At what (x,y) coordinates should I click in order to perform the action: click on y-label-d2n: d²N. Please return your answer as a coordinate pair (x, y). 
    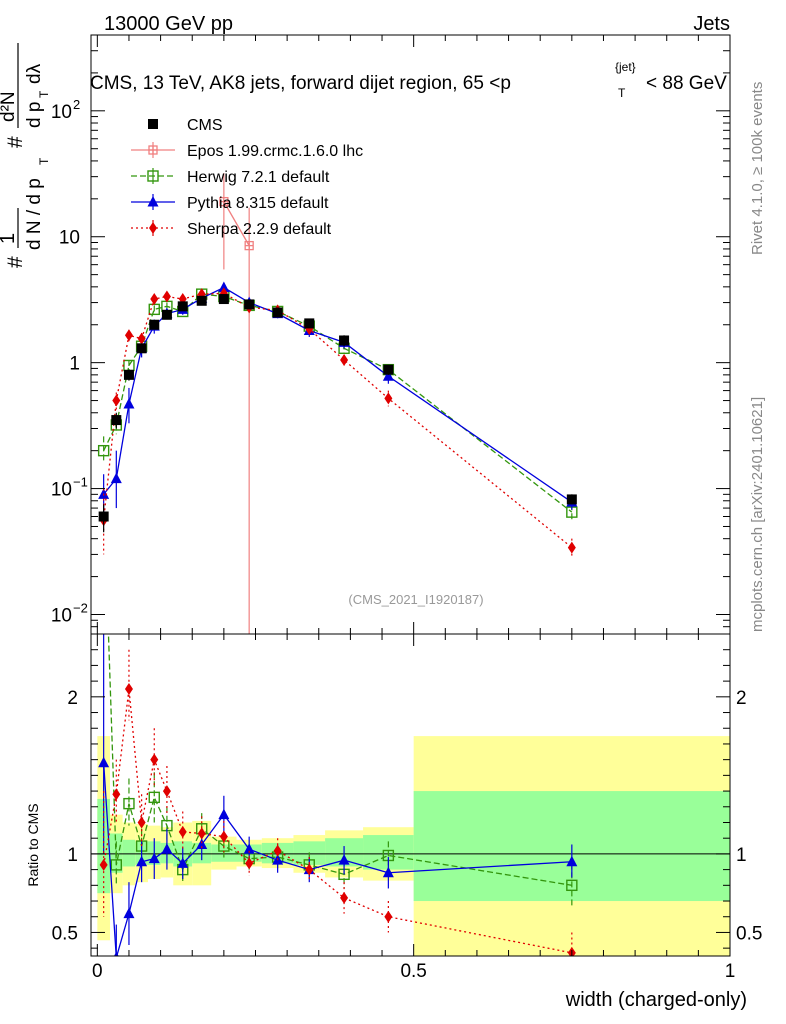
    Looking at the image, I should click on (9, 106).